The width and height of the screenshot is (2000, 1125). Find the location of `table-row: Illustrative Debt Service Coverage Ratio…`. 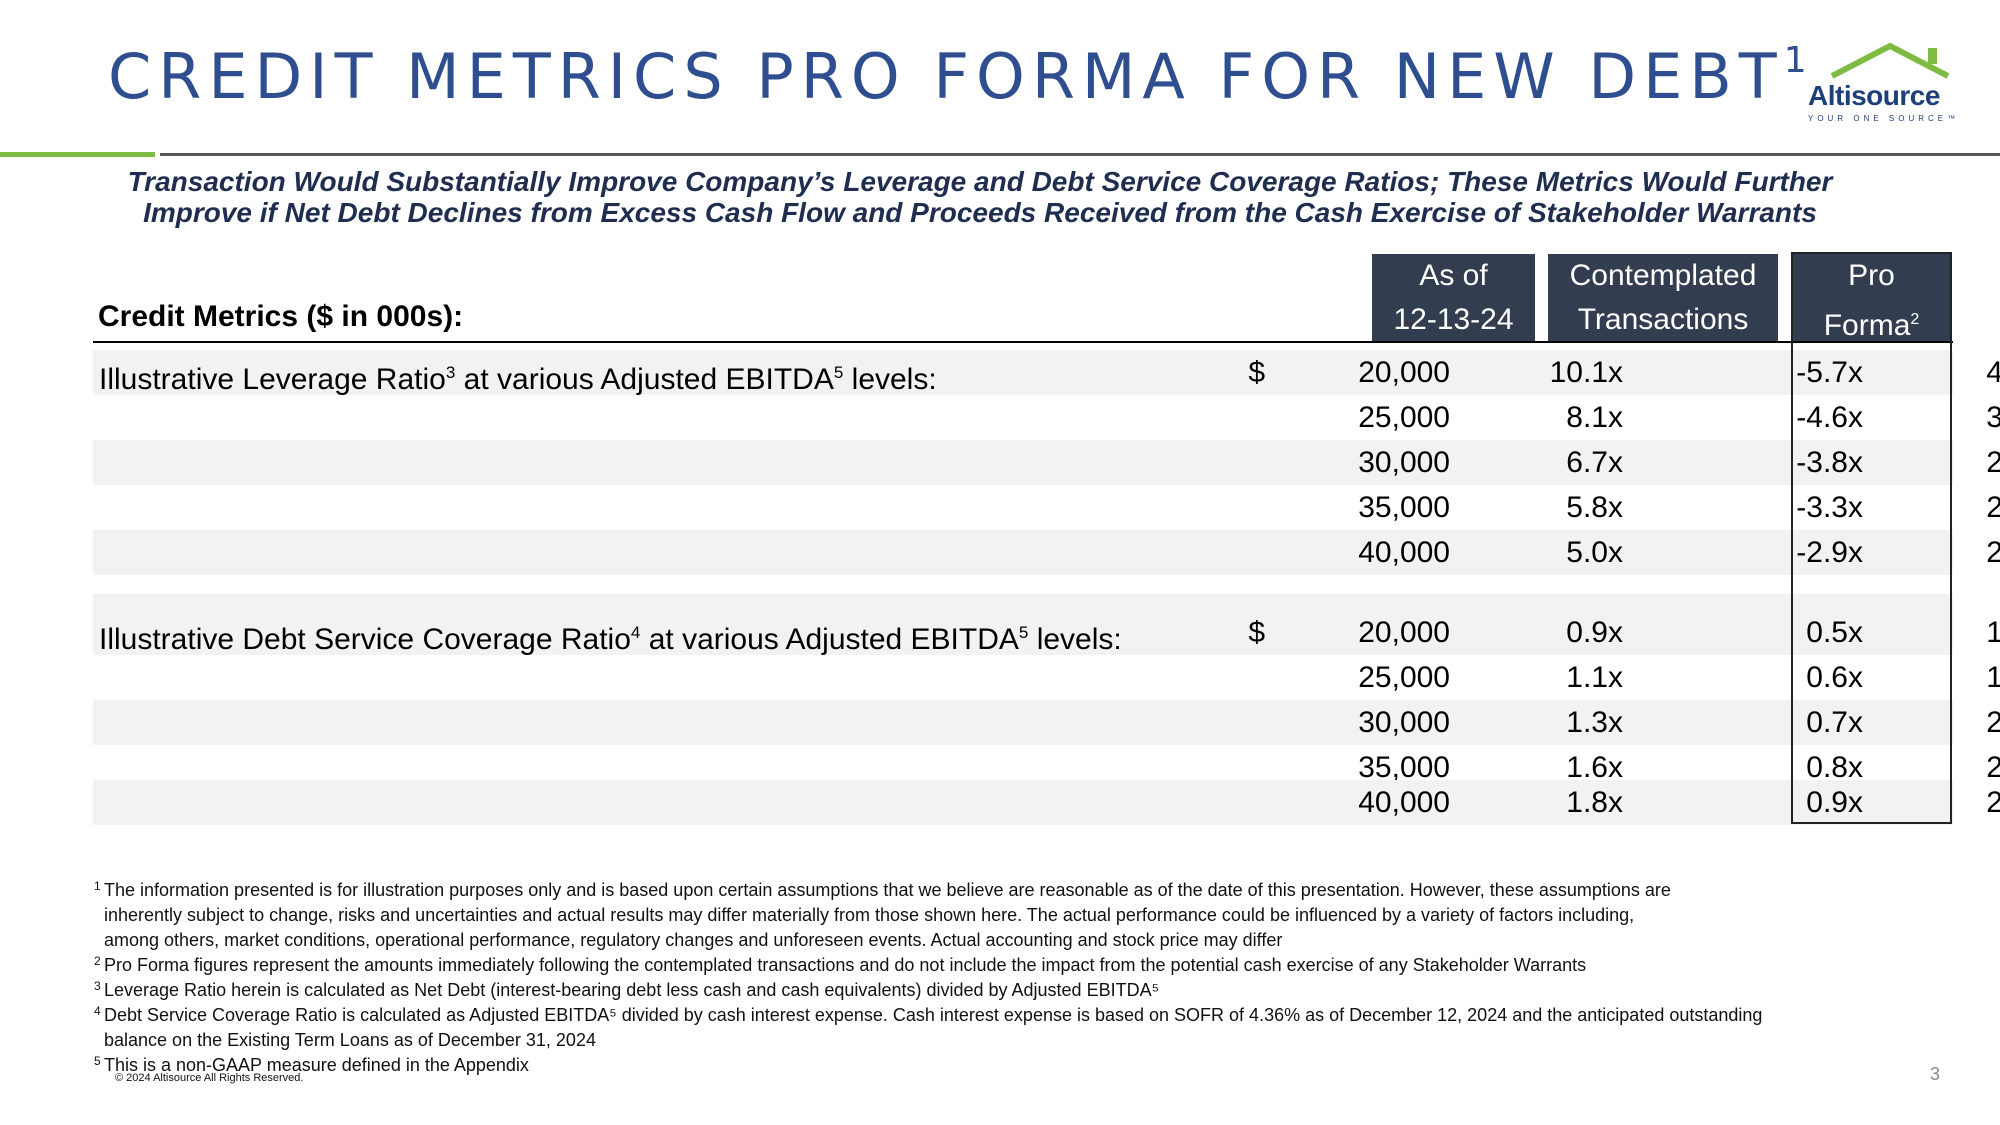

table-row: Illustrative Debt Service Coverage Ratio… is located at coordinates (1046, 633).